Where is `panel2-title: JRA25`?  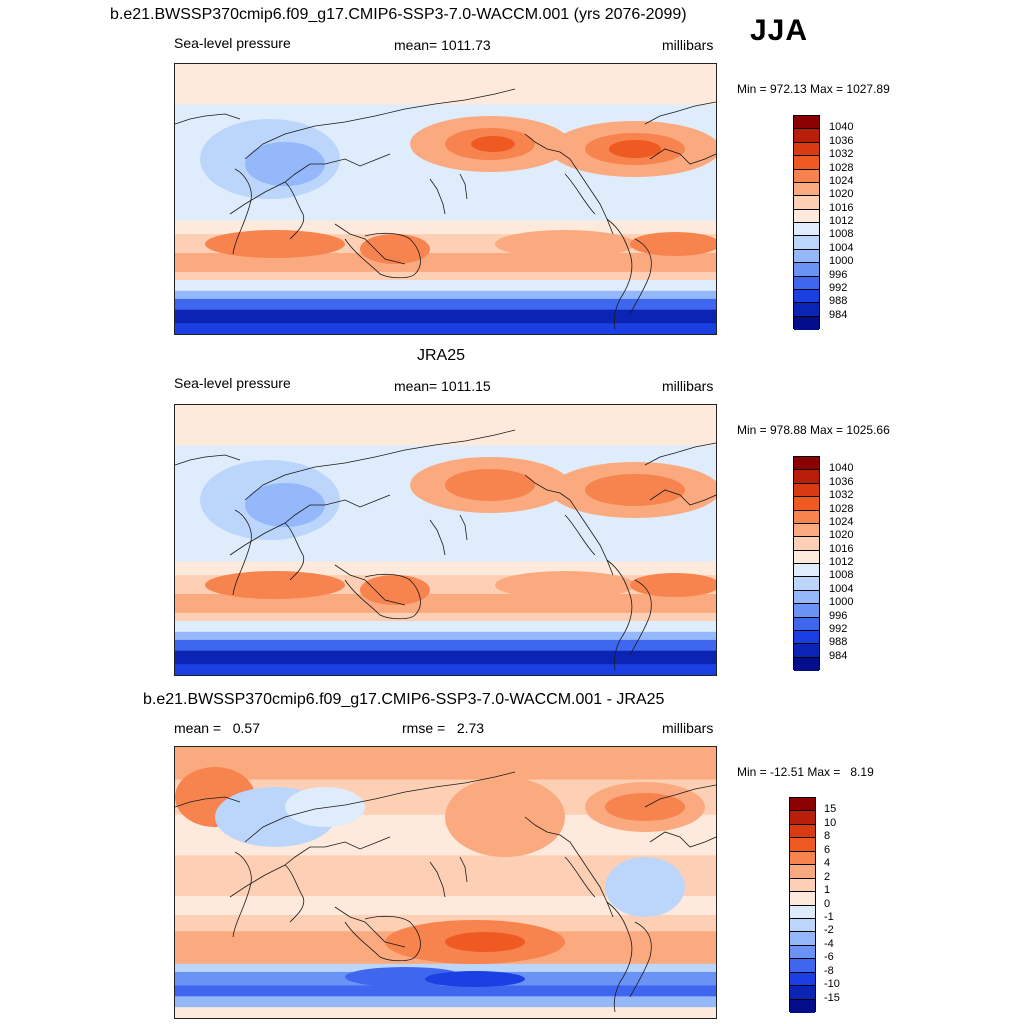 panel2-title: JRA25 is located at coordinates (441, 355).